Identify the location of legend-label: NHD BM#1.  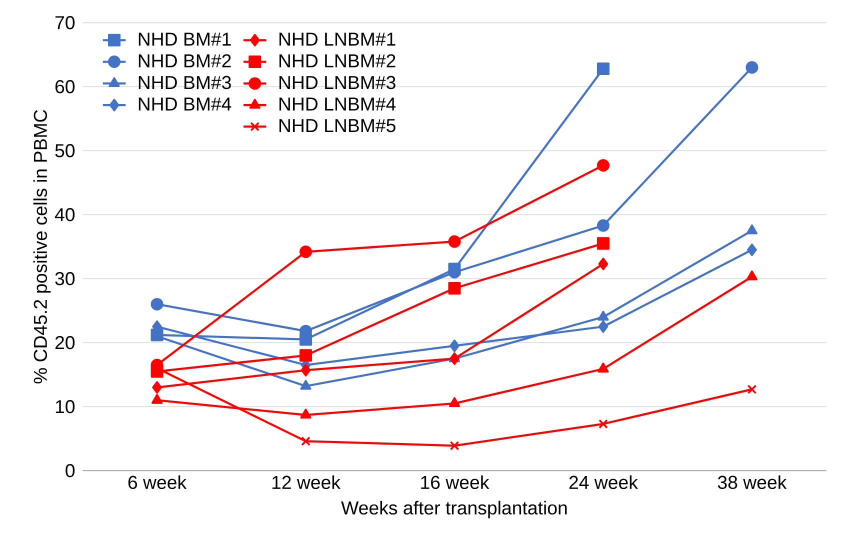
(184, 39).